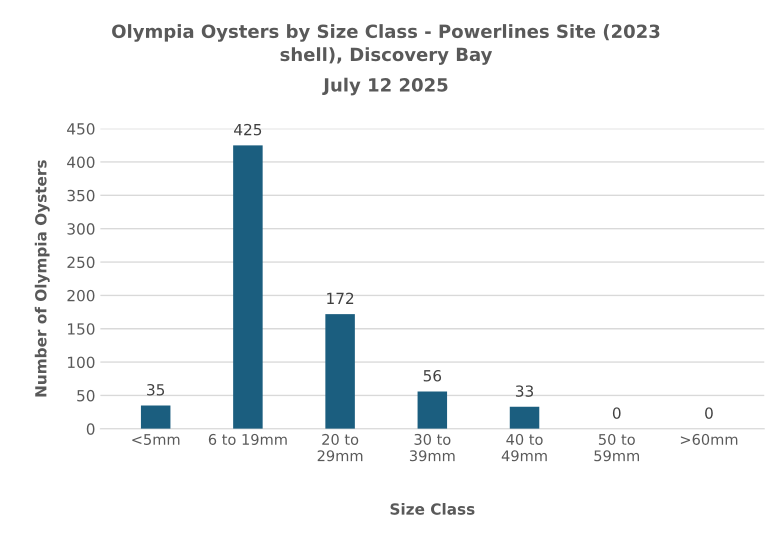 This screenshot has width=772, height=536. What do you see at coordinates (248, 130) in the screenshot?
I see `data-label: 425` at bounding box center [248, 130].